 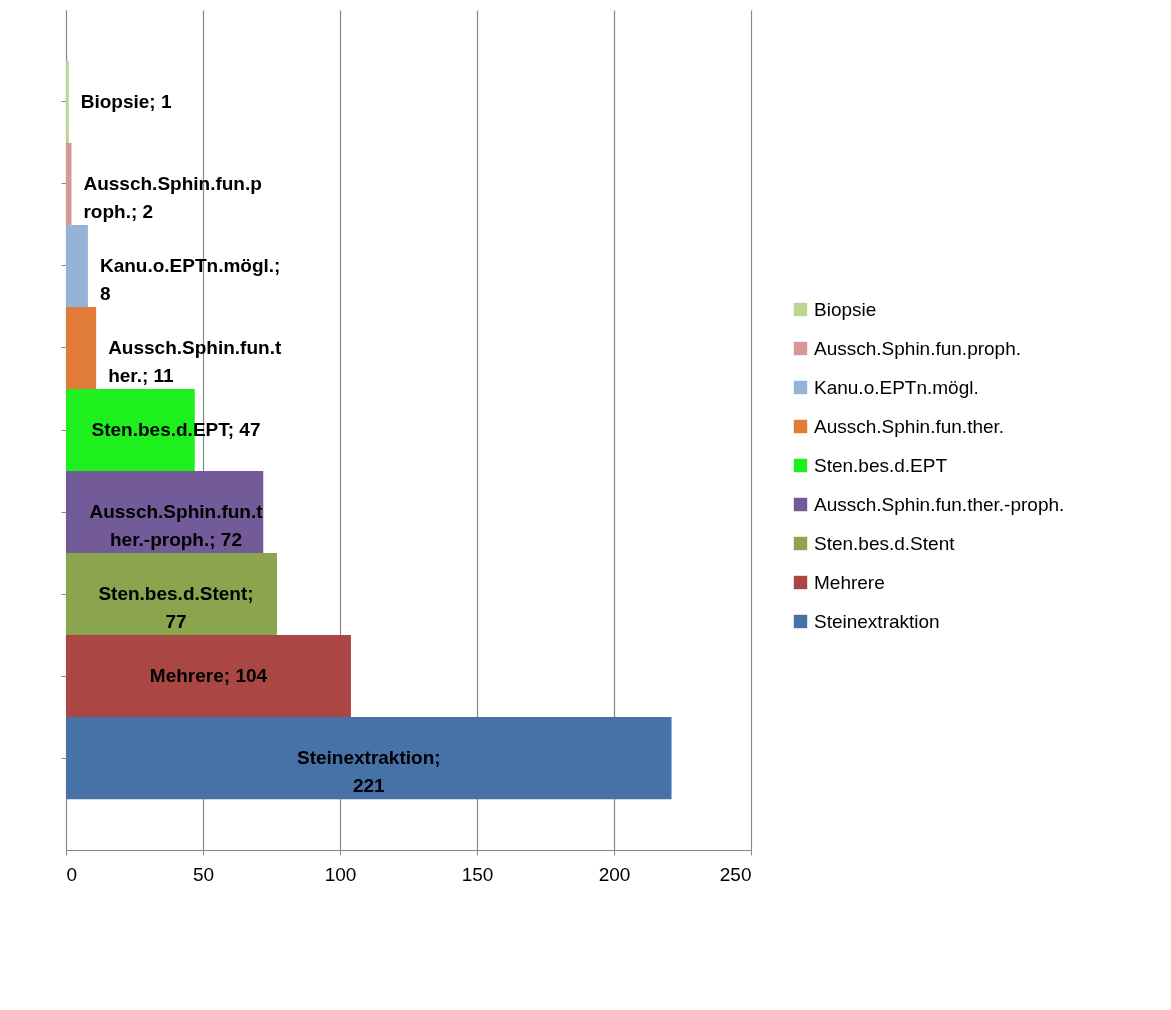 What do you see at coordinates (918, 348) in the screenshot?
I see `legend-label: Aussch.Sphin.fun.proph.` at bounding box center [918, 348].